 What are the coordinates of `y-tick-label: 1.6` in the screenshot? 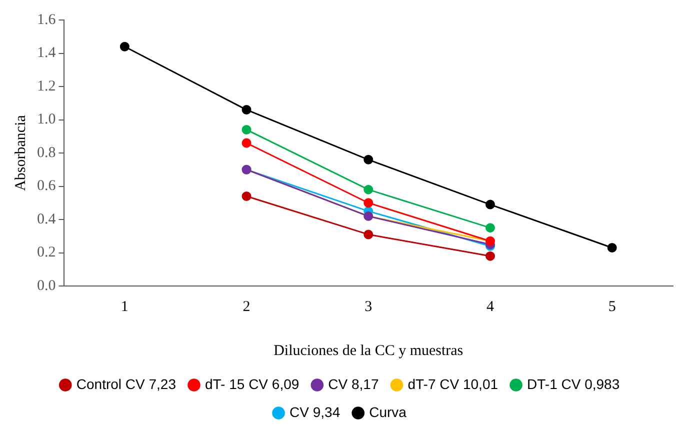 It's located at (46, 20).